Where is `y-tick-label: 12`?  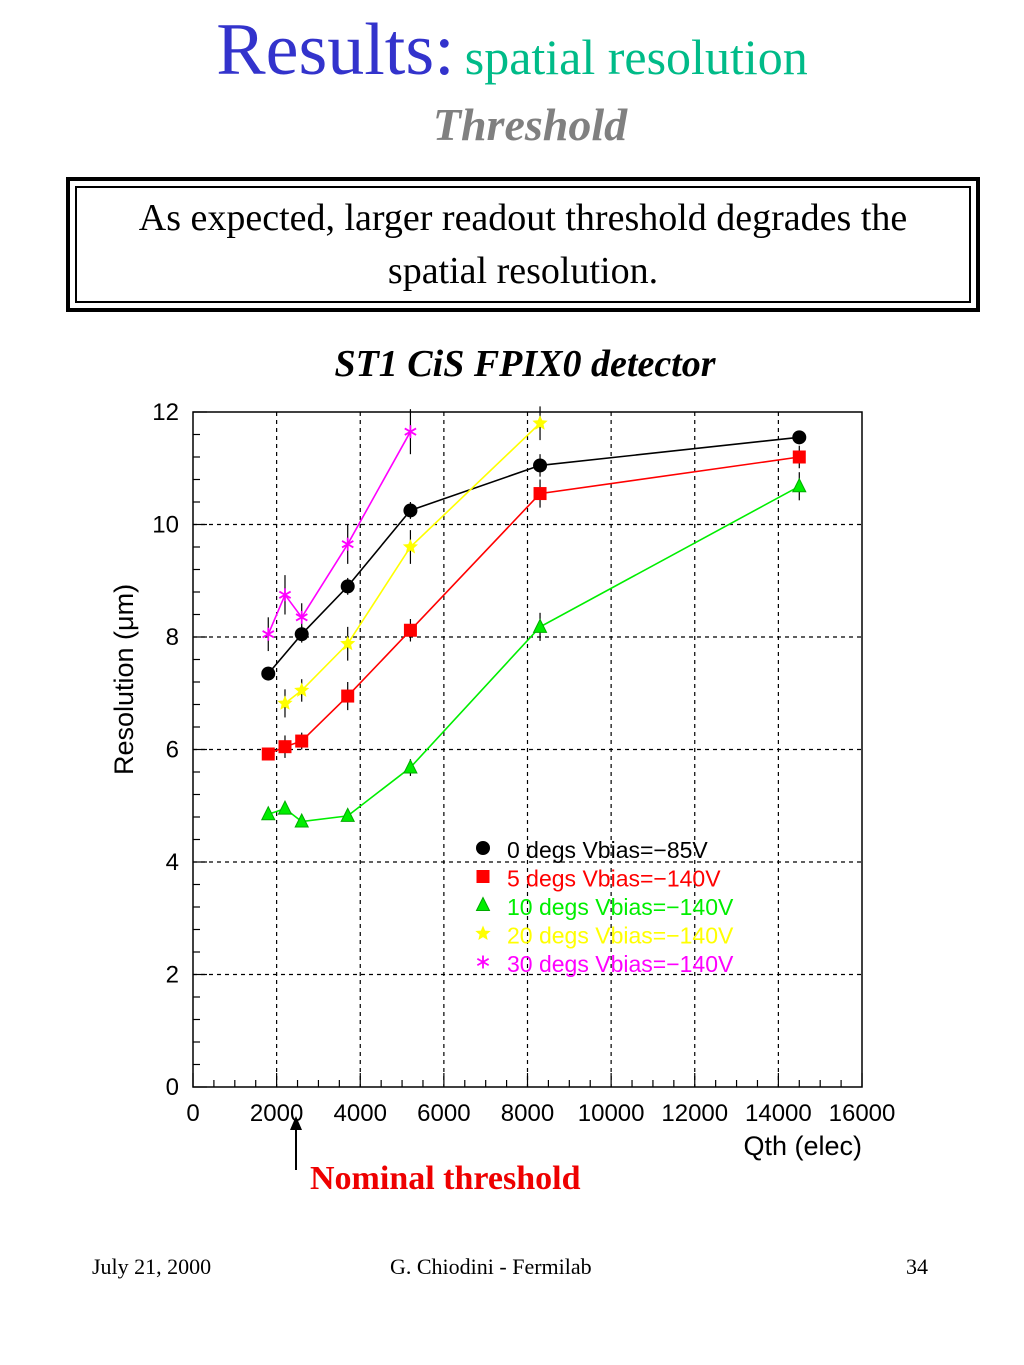
y-tick-label: 12 is located at coordinates (165, 412).